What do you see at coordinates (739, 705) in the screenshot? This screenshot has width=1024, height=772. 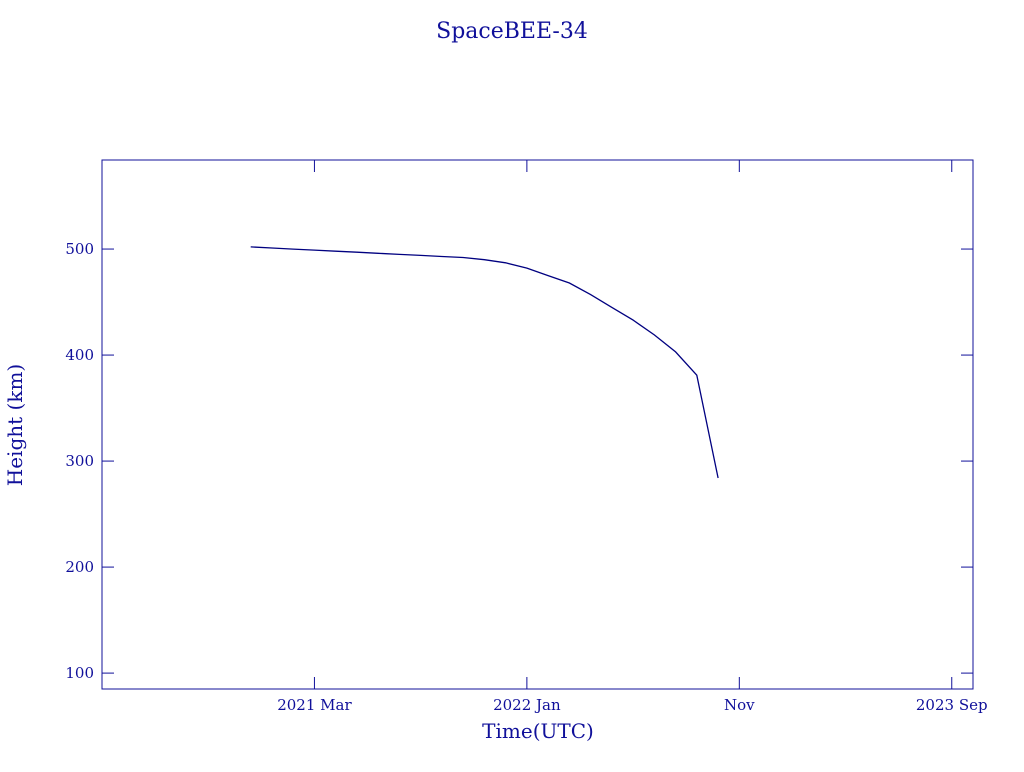 I see `x-tick-label: Nov` at bounding box center [739, 705].